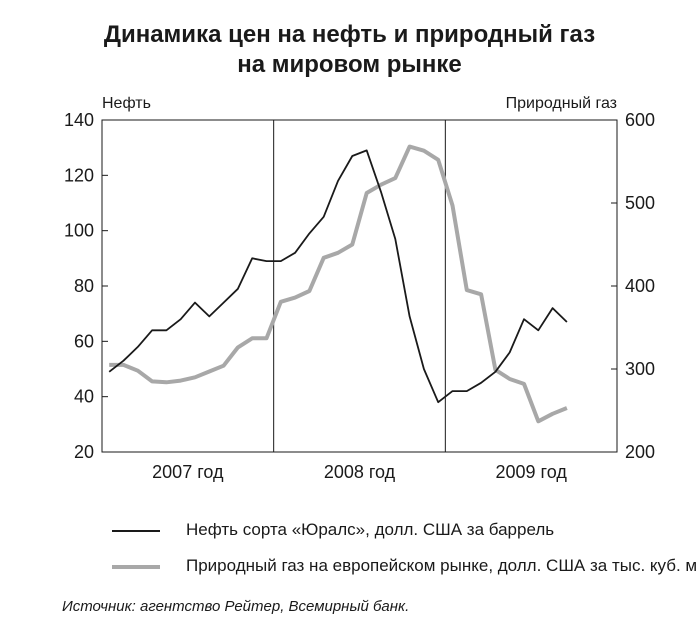 The height and width of the screenshot is (643, 699). I want to click on chart-title-line2: на мировом рынке, so click(349, 64).